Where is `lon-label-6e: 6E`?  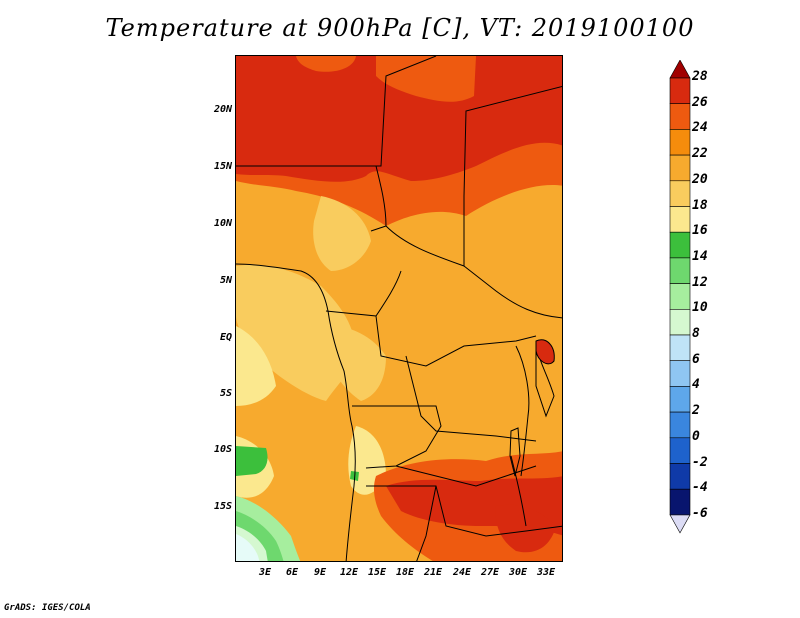
lon-label-6e: 6E is located at coordinates (292, 572).